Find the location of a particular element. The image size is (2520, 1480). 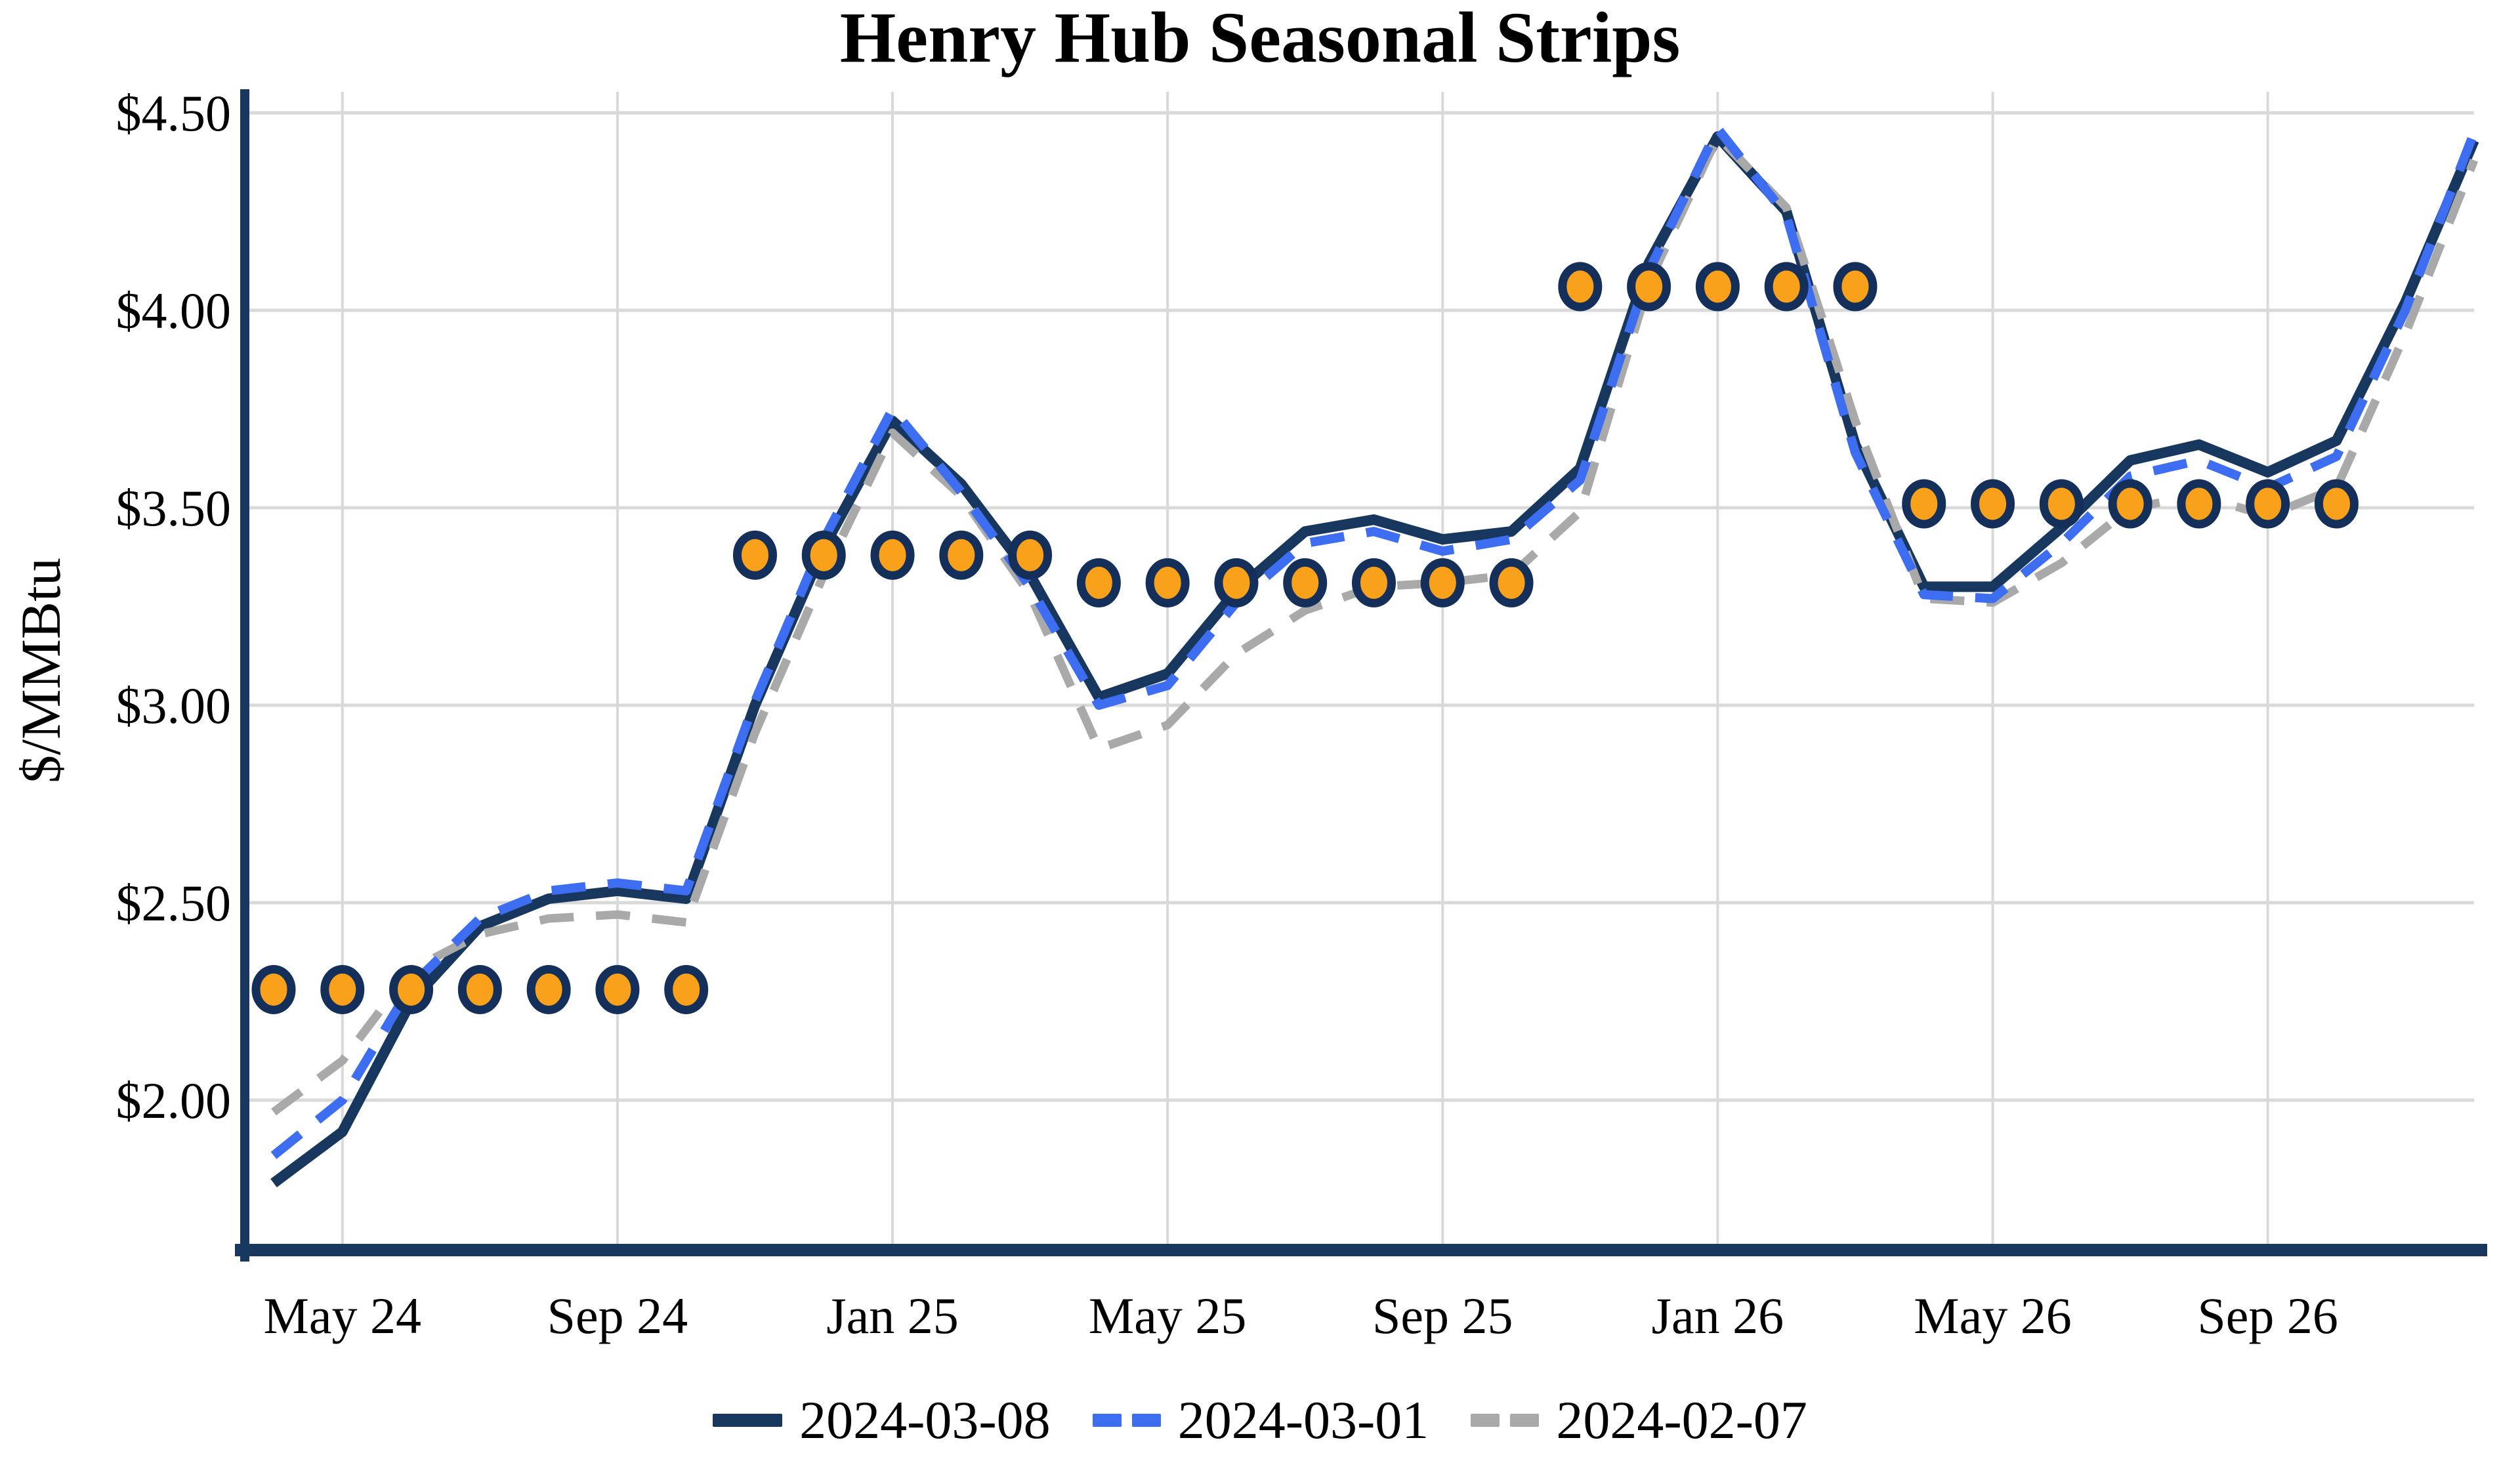

chart-title: Henry Hub Seasonal Strips is located at coordinates (1260, 38).